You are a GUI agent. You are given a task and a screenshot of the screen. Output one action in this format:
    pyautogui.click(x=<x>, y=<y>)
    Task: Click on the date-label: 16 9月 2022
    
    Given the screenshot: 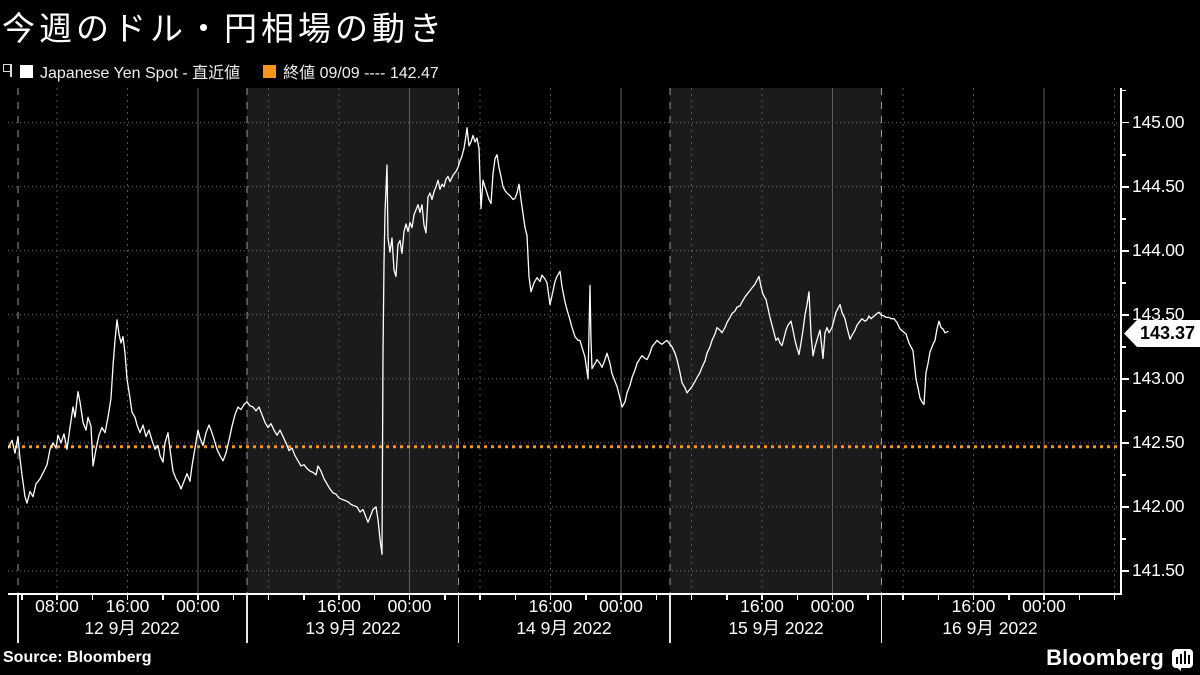 What is the action you would take?
    pyautogui.click(x=990, y=628)
    